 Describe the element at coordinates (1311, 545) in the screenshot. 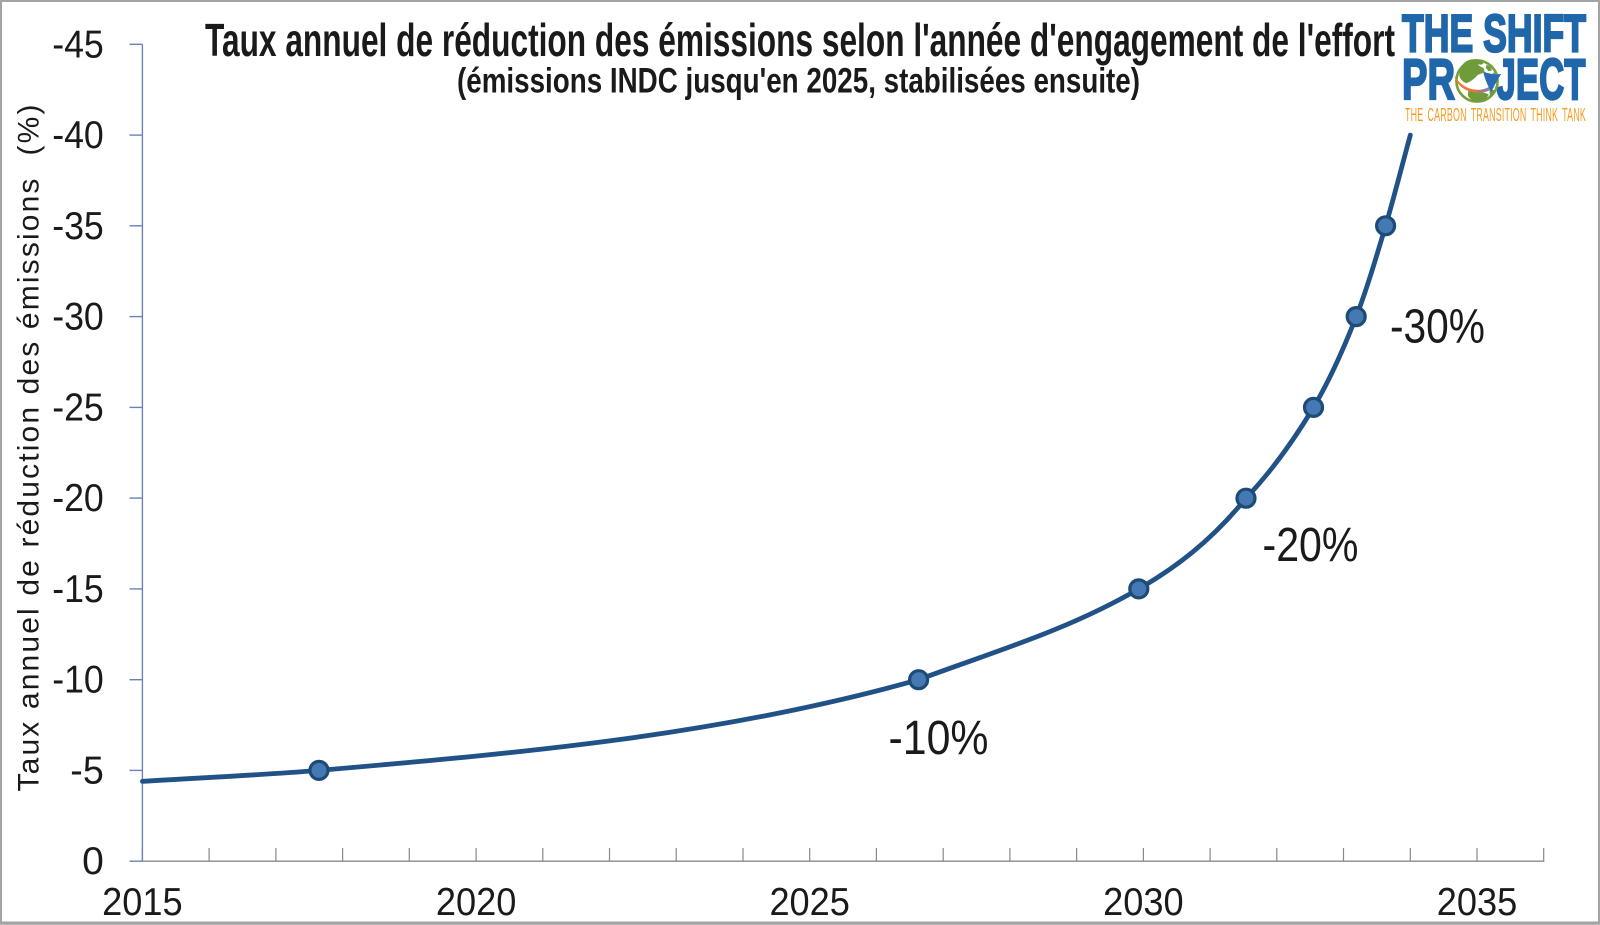

I see `svg-text: -20%` at that location.